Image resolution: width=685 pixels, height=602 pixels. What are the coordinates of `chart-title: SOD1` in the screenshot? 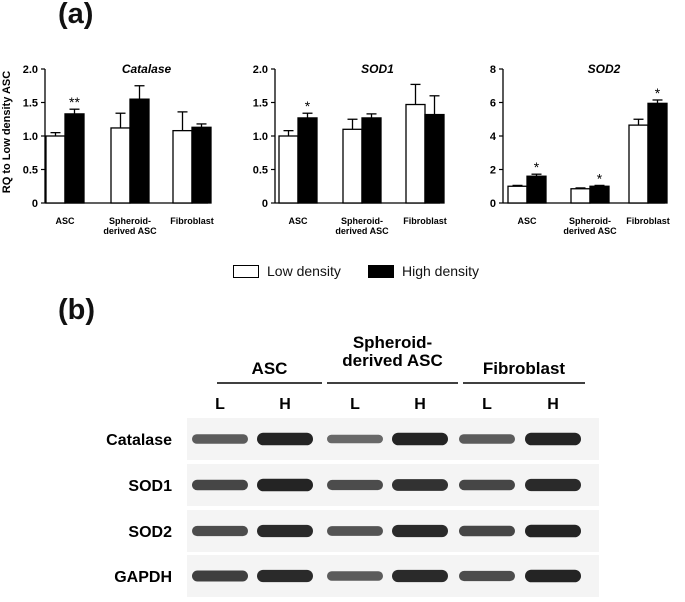 It's located at (377, 69).